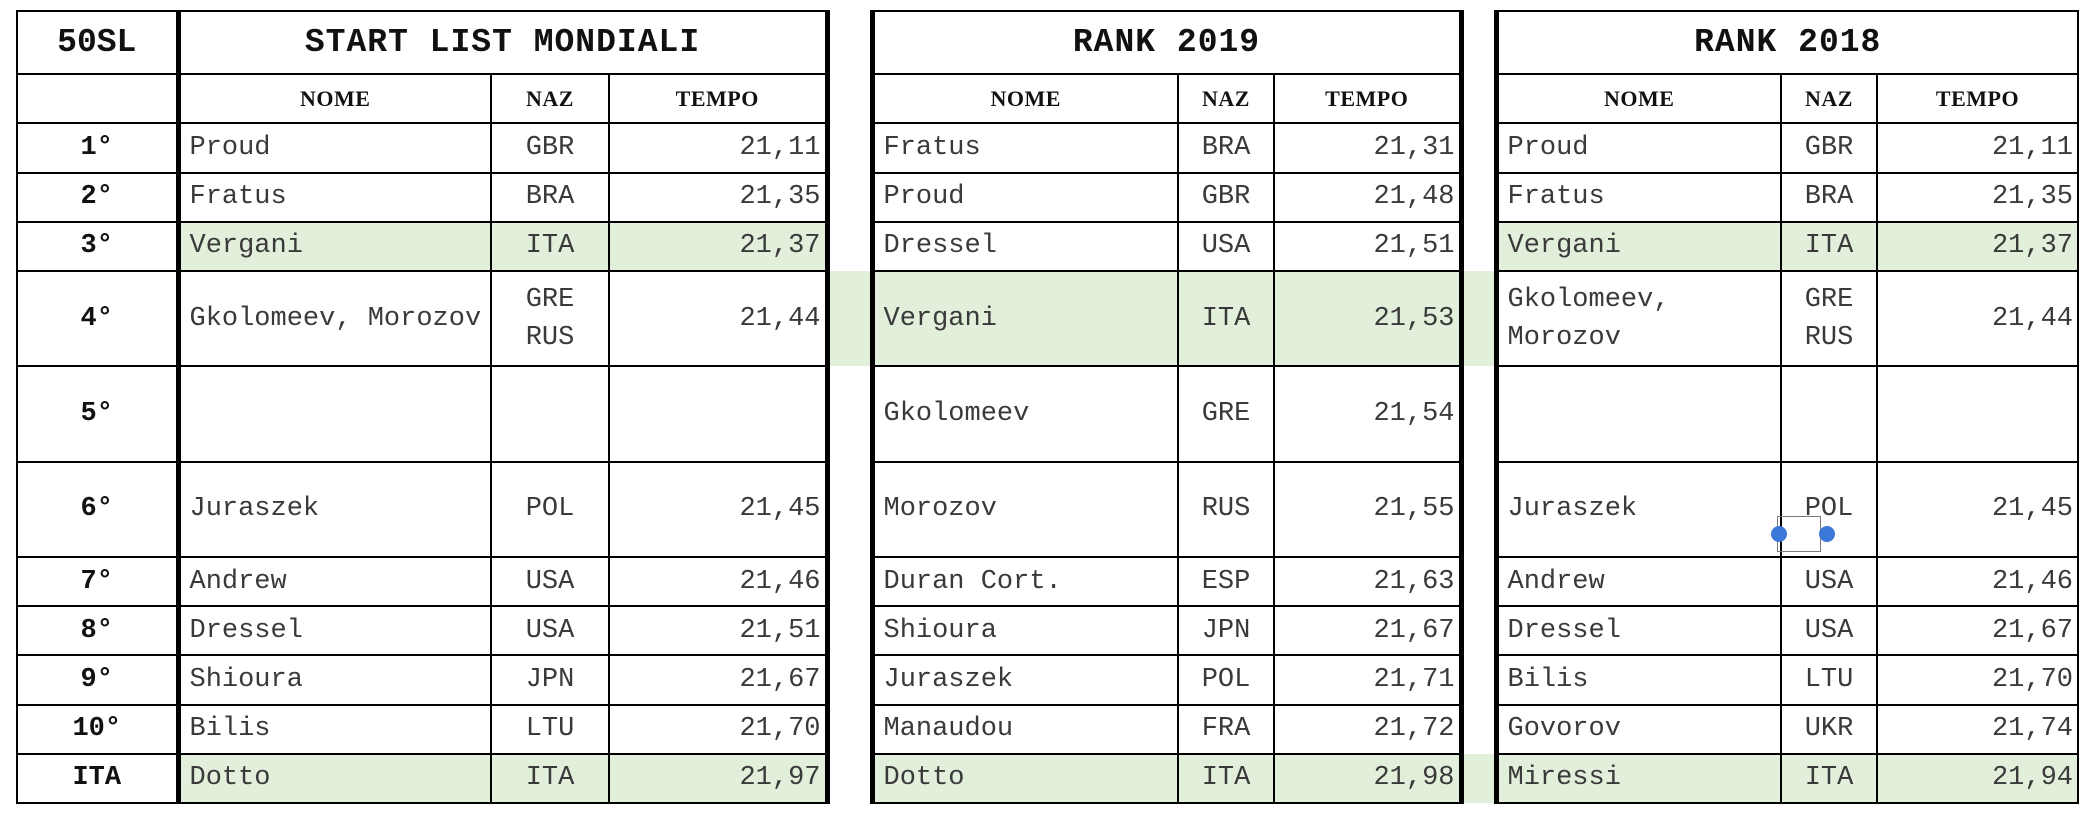 Image resolution: width=2094 pixels, height=816 pixels. What do you see at coordinates (1025, 581) in the screenshot?
I see `name-cell: Duran Cort.` at bounding box center [1025, 581].